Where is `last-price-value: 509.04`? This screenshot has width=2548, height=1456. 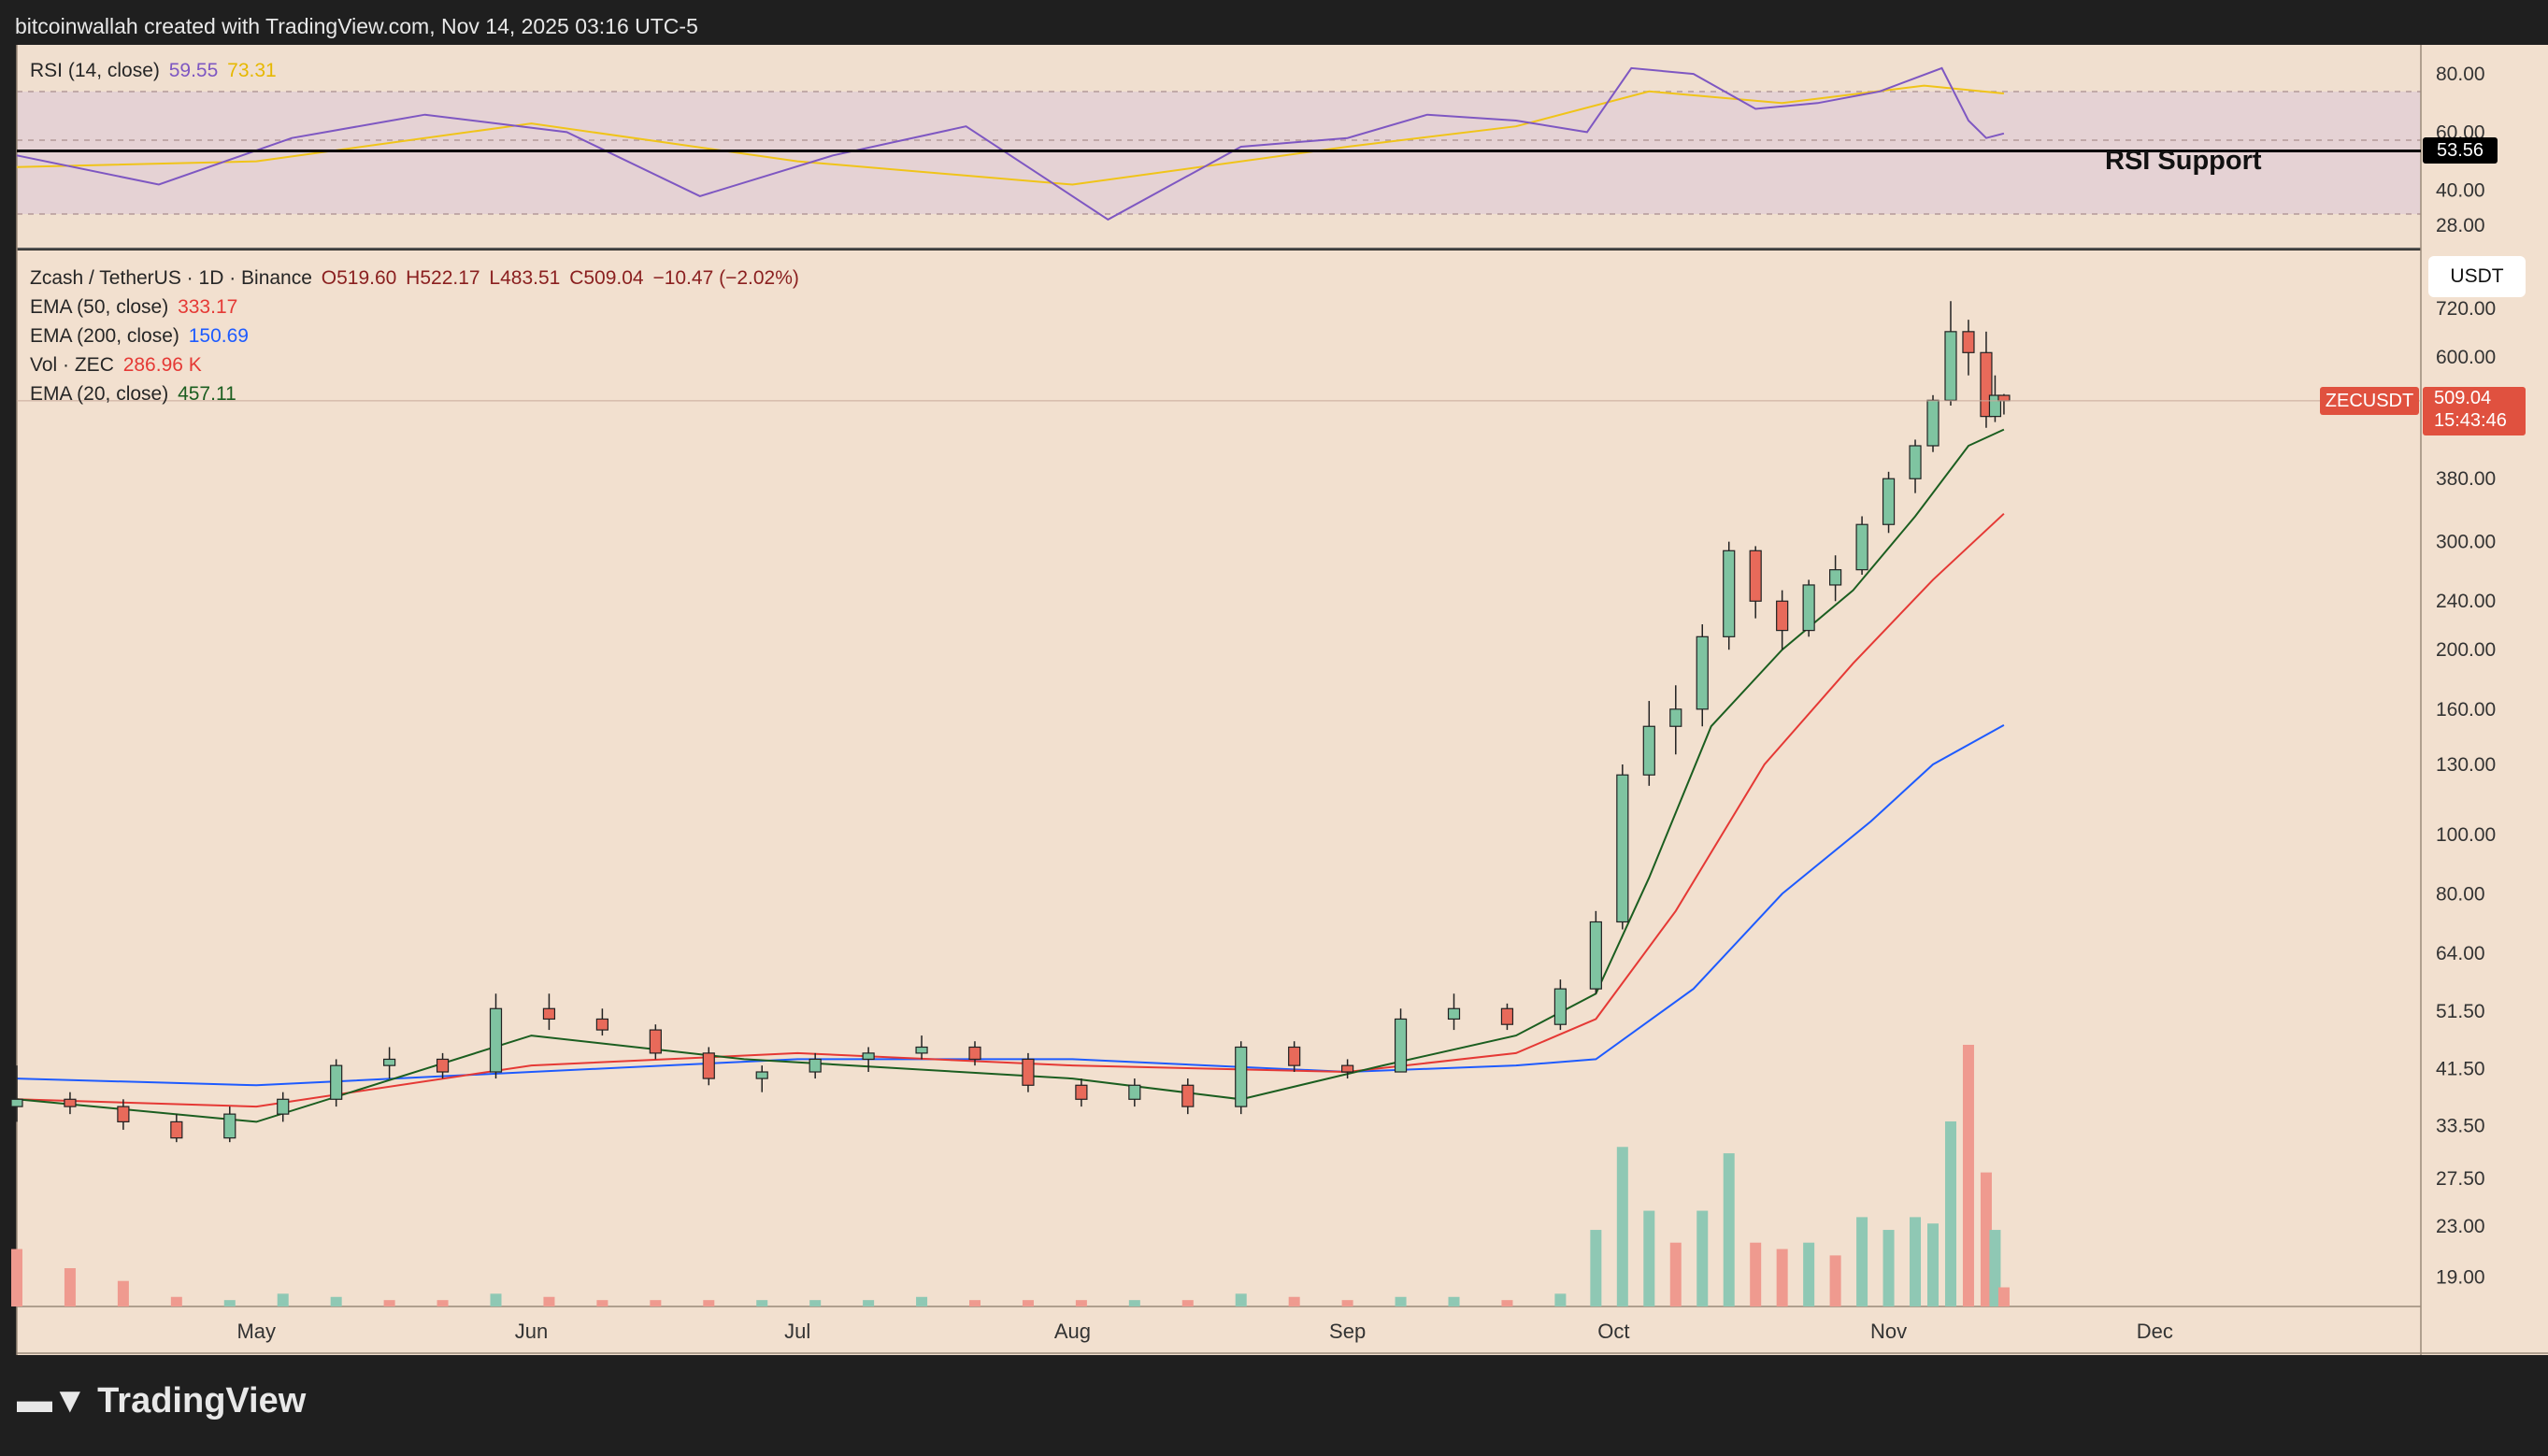
last-price-value: 509.04 is located at coordinates (2463, 397).